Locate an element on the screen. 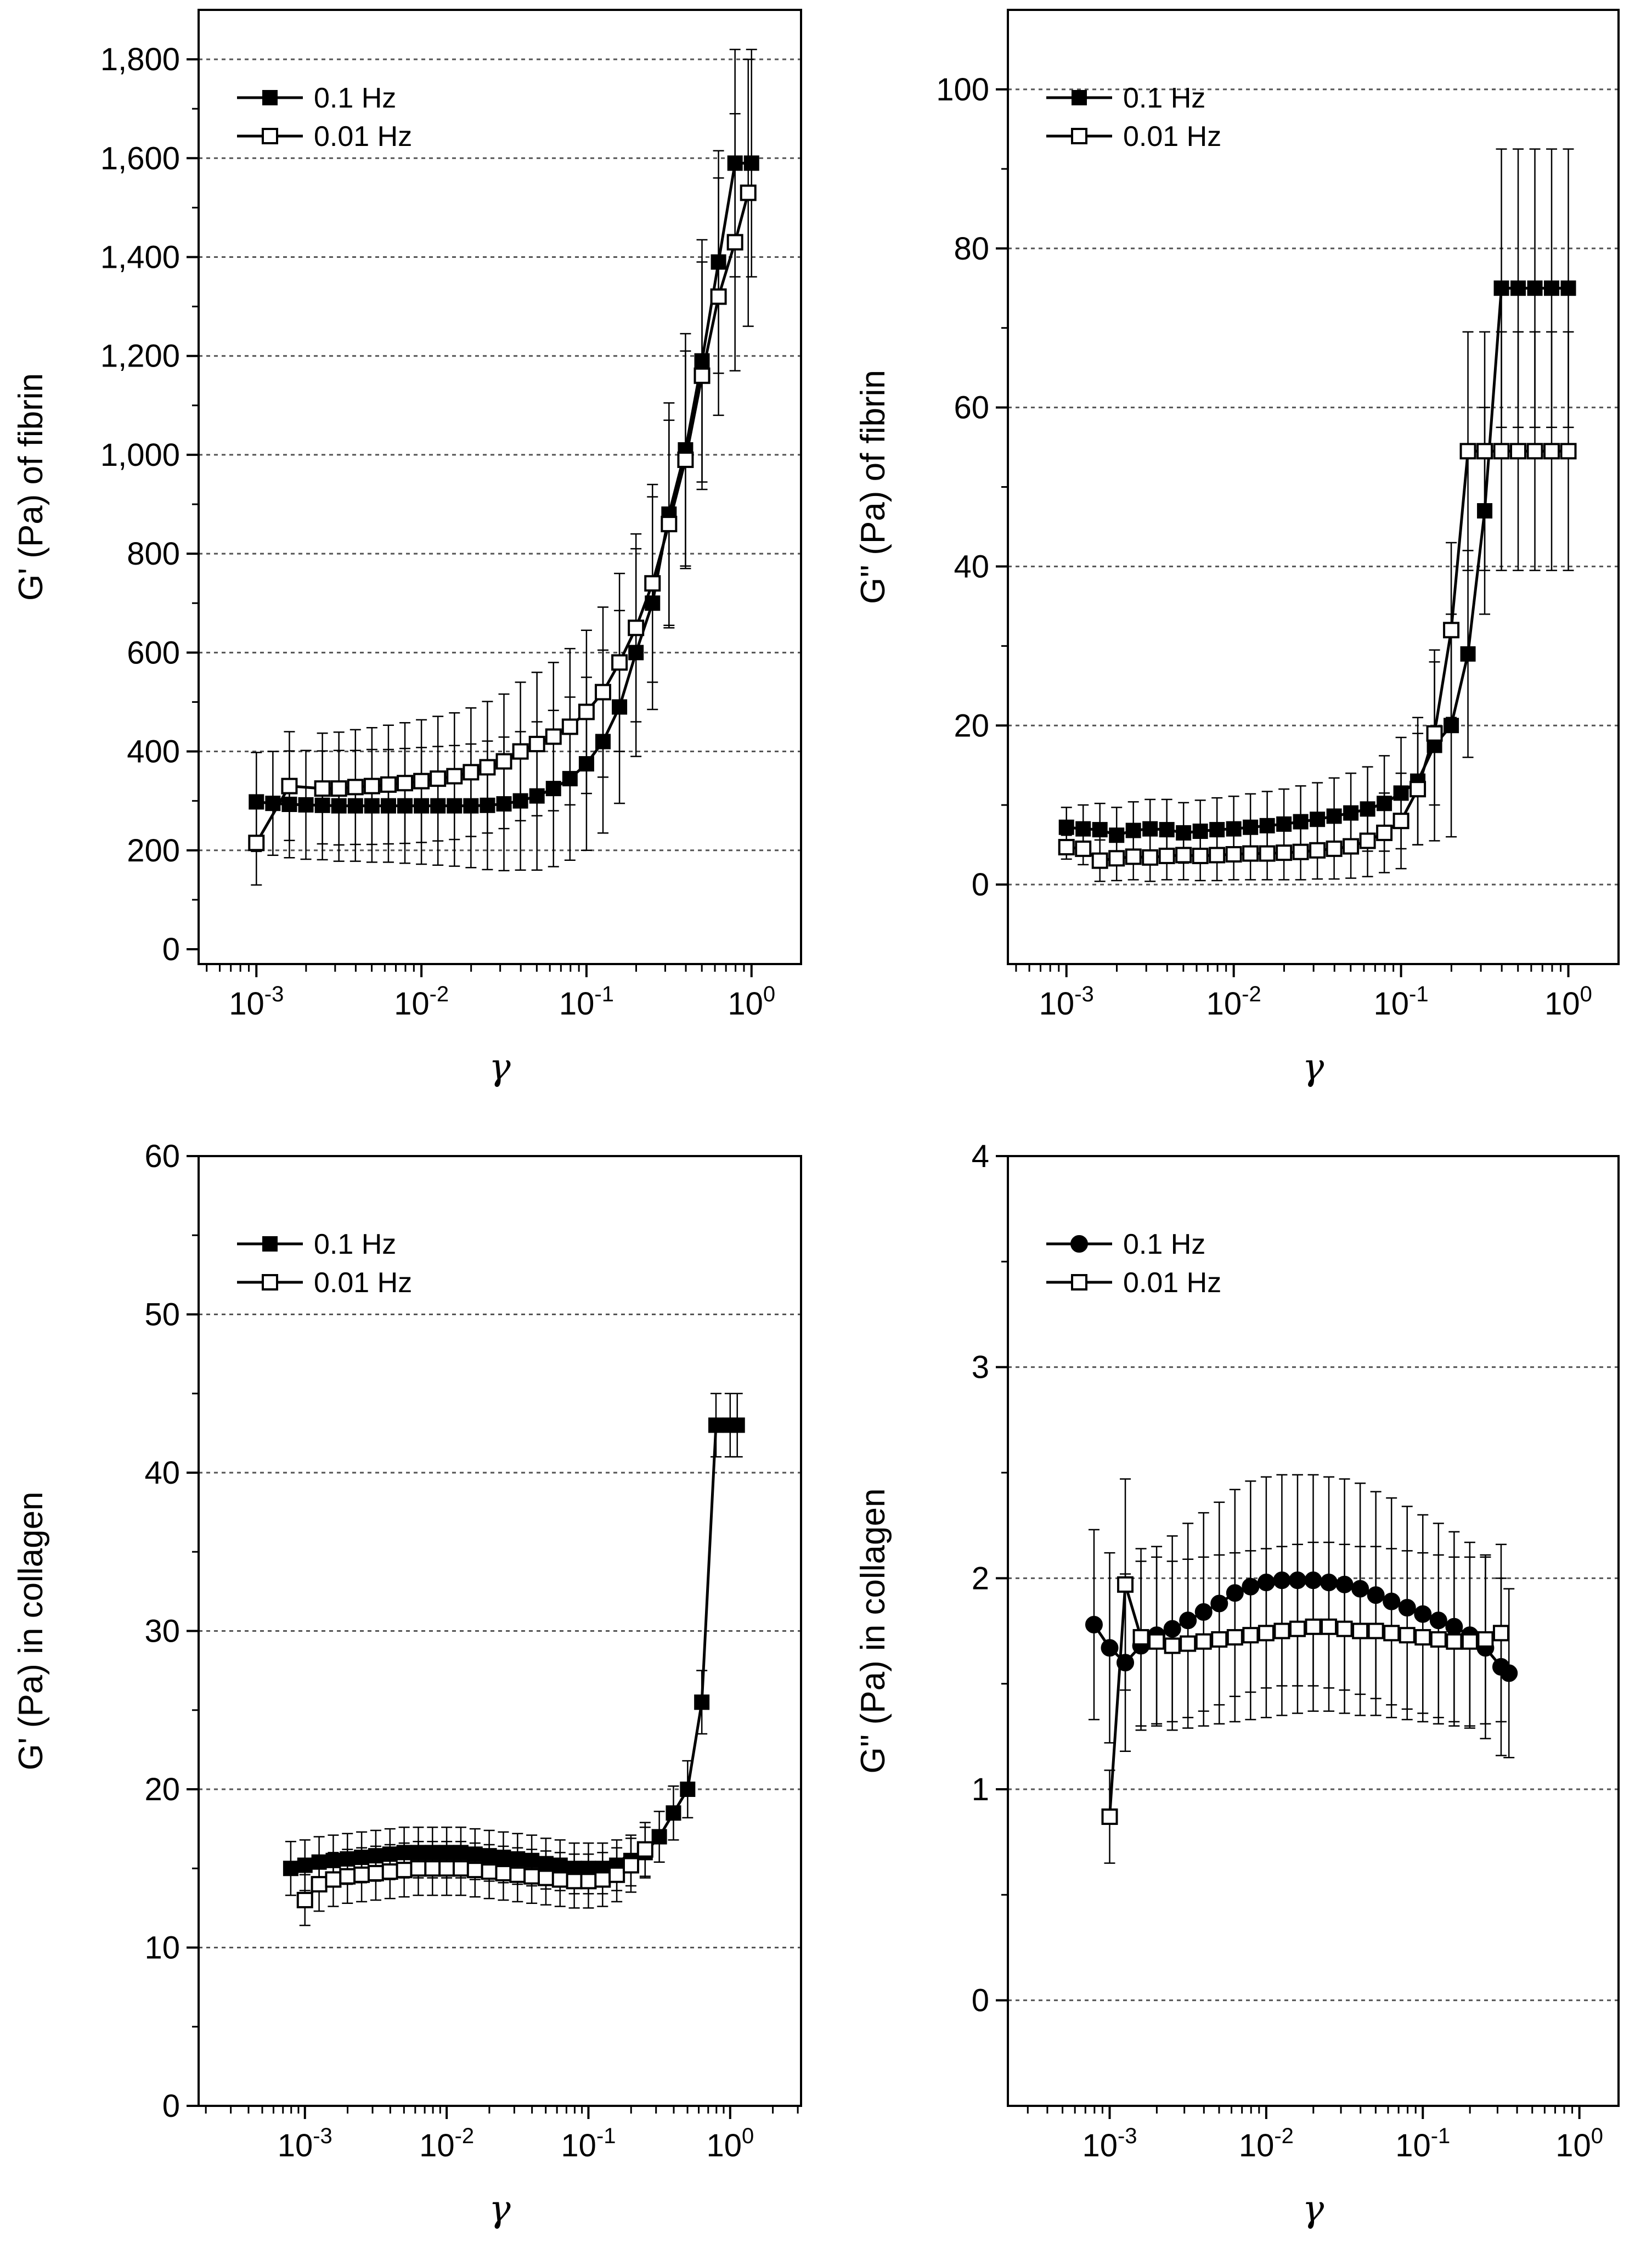 Image resolution: width=1652 pixels, height=2254 pixels. y-tick-label: 1,400 is located at coordinates (140, 257).